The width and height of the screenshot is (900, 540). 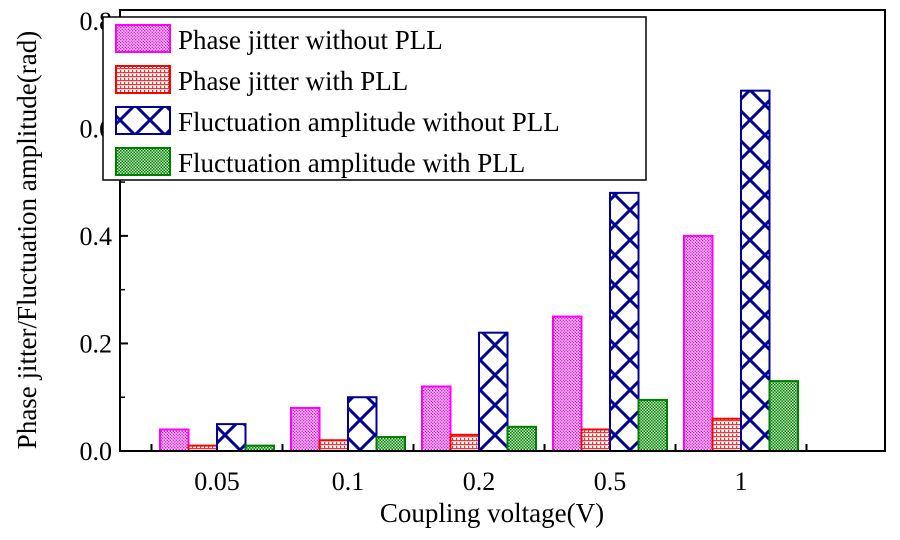 What do you see at coordinates (521, 438) in the screenshot?
I see `bar-0.2-4` at bounding box center [521, 438].